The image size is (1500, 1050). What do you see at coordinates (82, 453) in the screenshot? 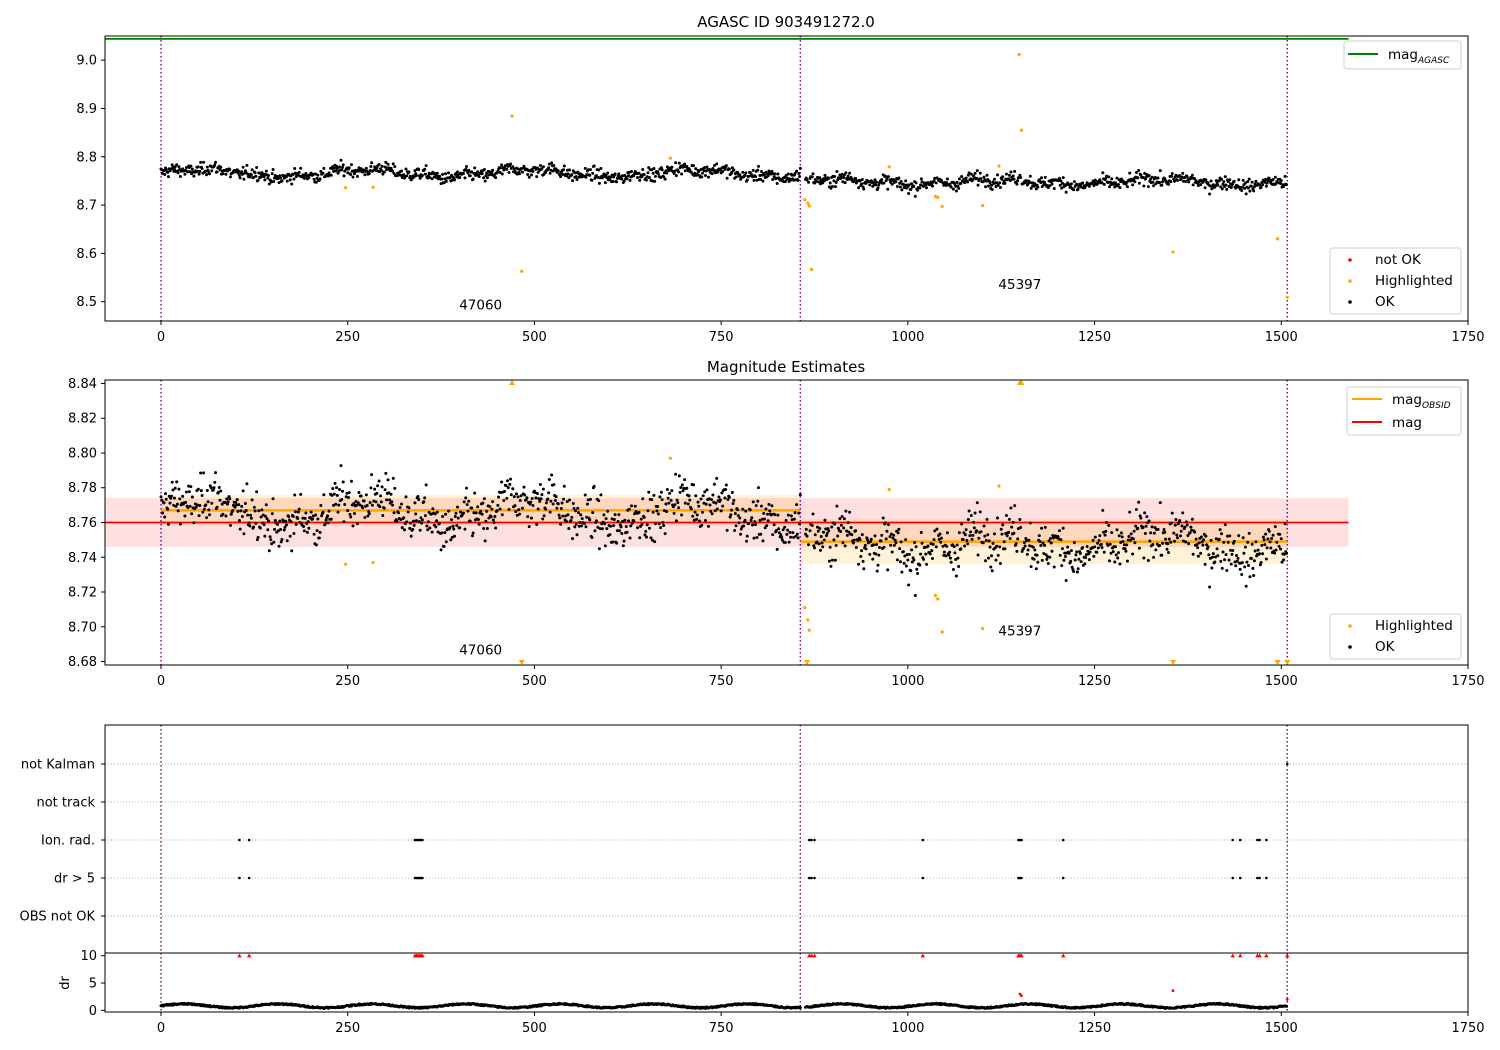
I see `y-tick-label: 8.80` at bounding box center [82, 453].